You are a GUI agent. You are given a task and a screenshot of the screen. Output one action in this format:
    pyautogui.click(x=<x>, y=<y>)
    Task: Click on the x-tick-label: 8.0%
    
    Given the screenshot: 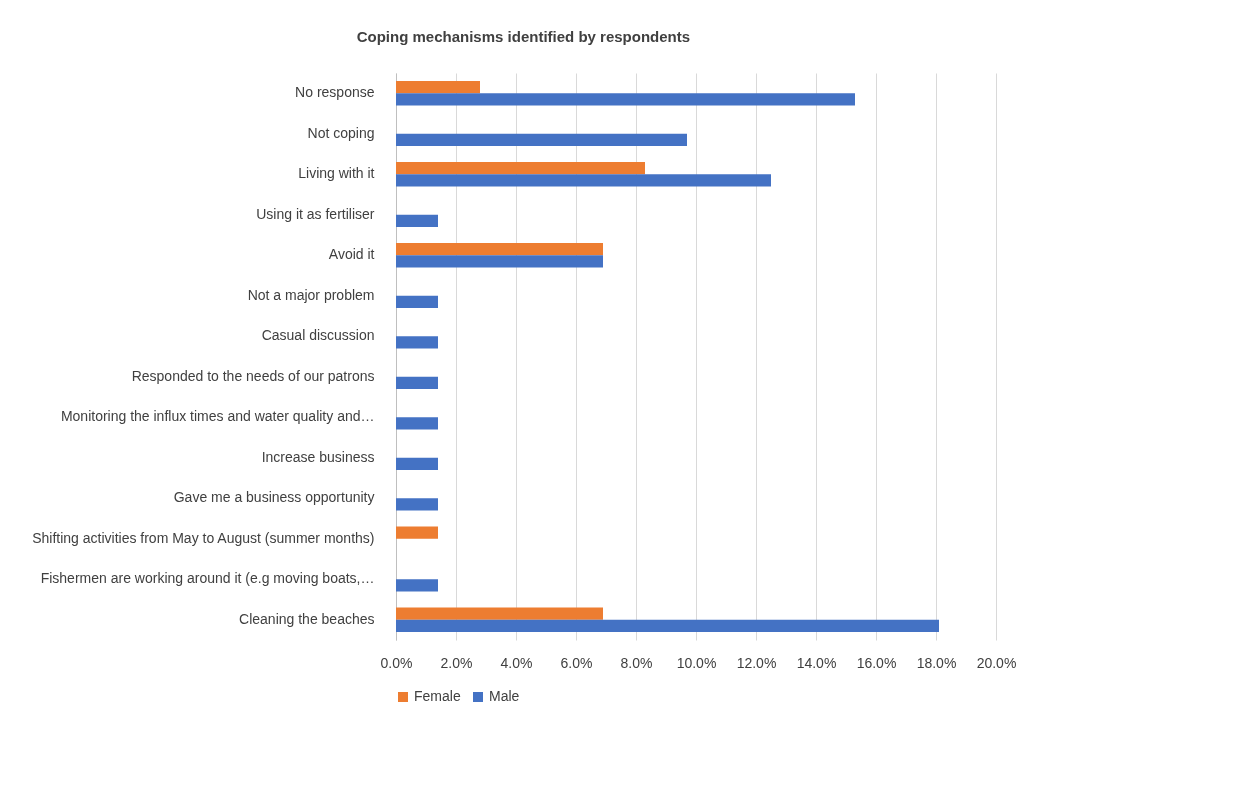 What is the action you would take?
    pyautogui.click(x=636, y=662)
    